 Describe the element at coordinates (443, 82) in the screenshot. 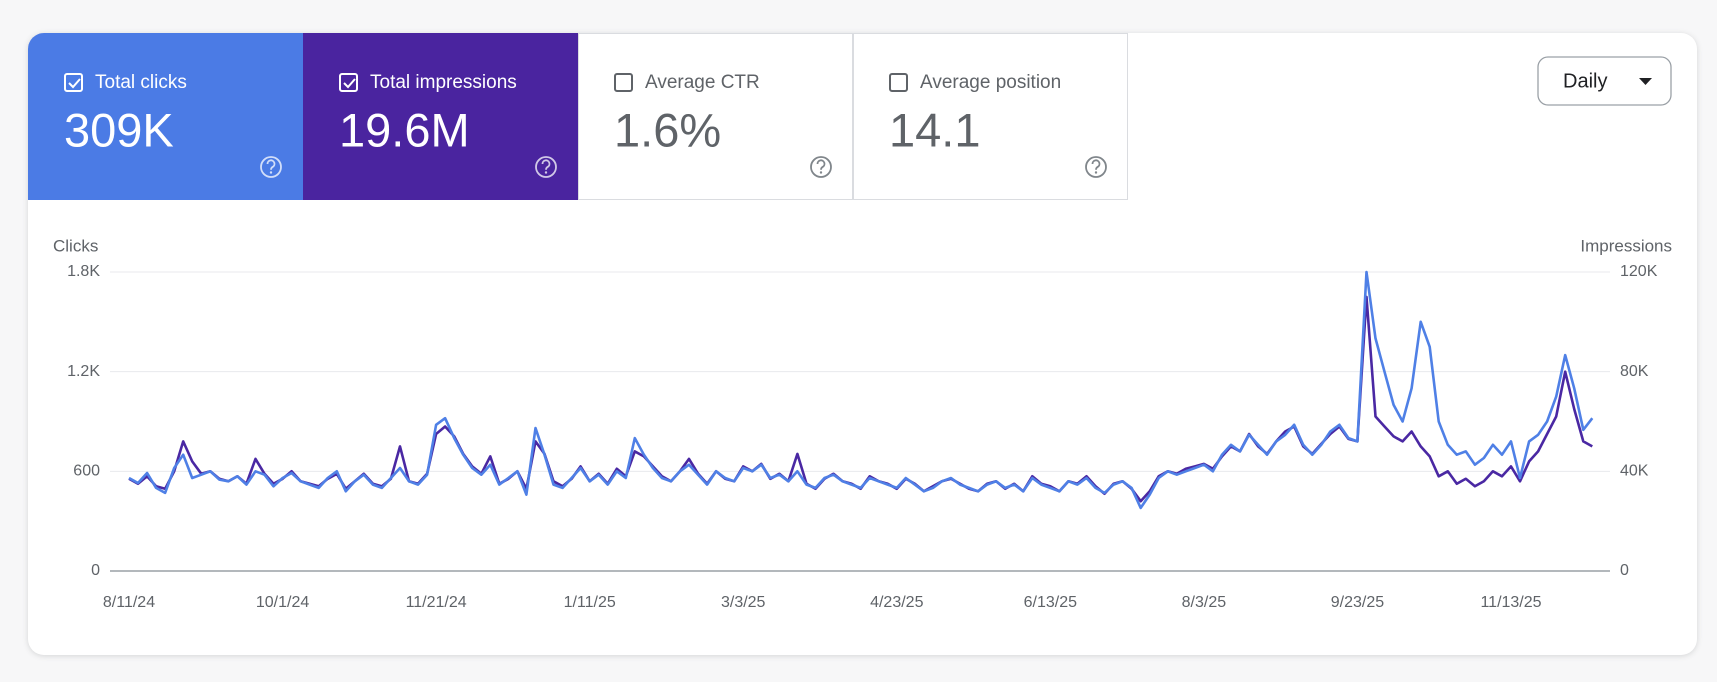

I see `metric-label: Total impressions` at that location.